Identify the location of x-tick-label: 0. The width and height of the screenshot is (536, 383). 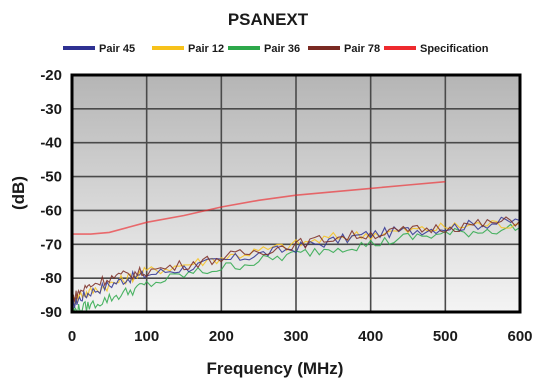
(72, 336).